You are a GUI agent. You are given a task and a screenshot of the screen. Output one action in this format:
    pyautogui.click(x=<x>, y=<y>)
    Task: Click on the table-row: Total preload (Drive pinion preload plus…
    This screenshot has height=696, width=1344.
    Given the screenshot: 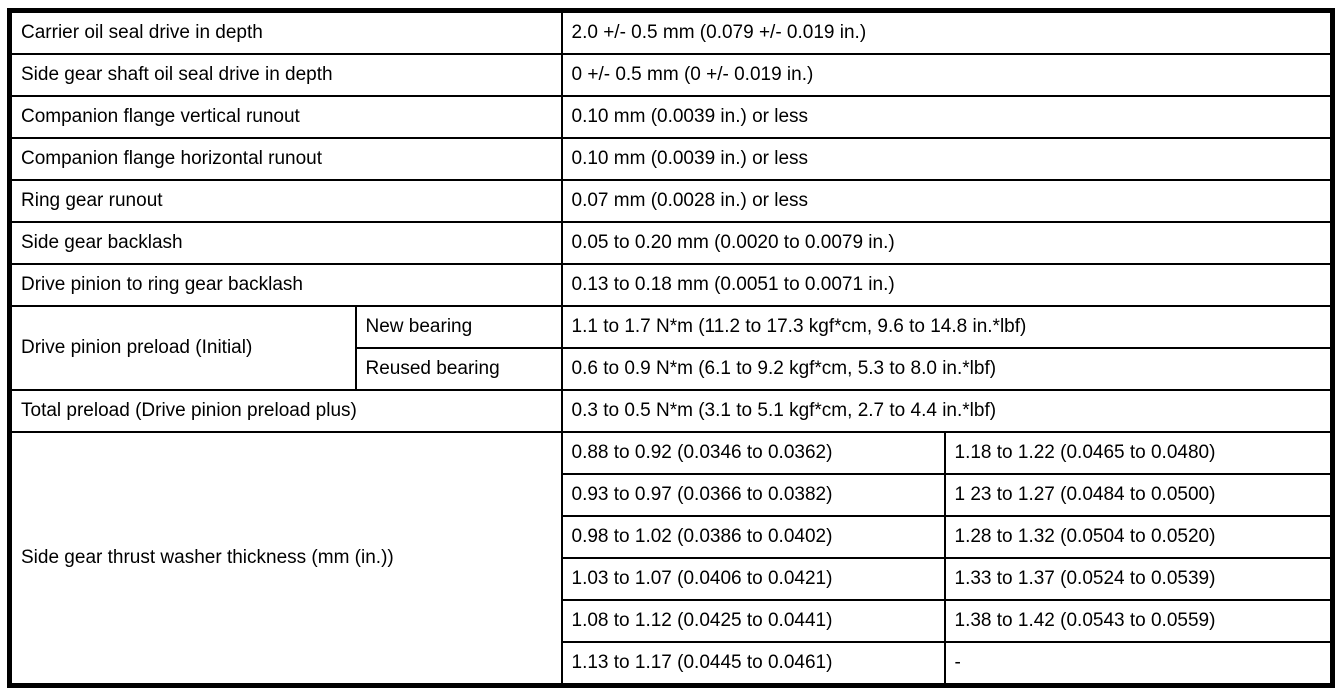 What is the action you would take?
    pyautogui.click(x=671, y=411)
    